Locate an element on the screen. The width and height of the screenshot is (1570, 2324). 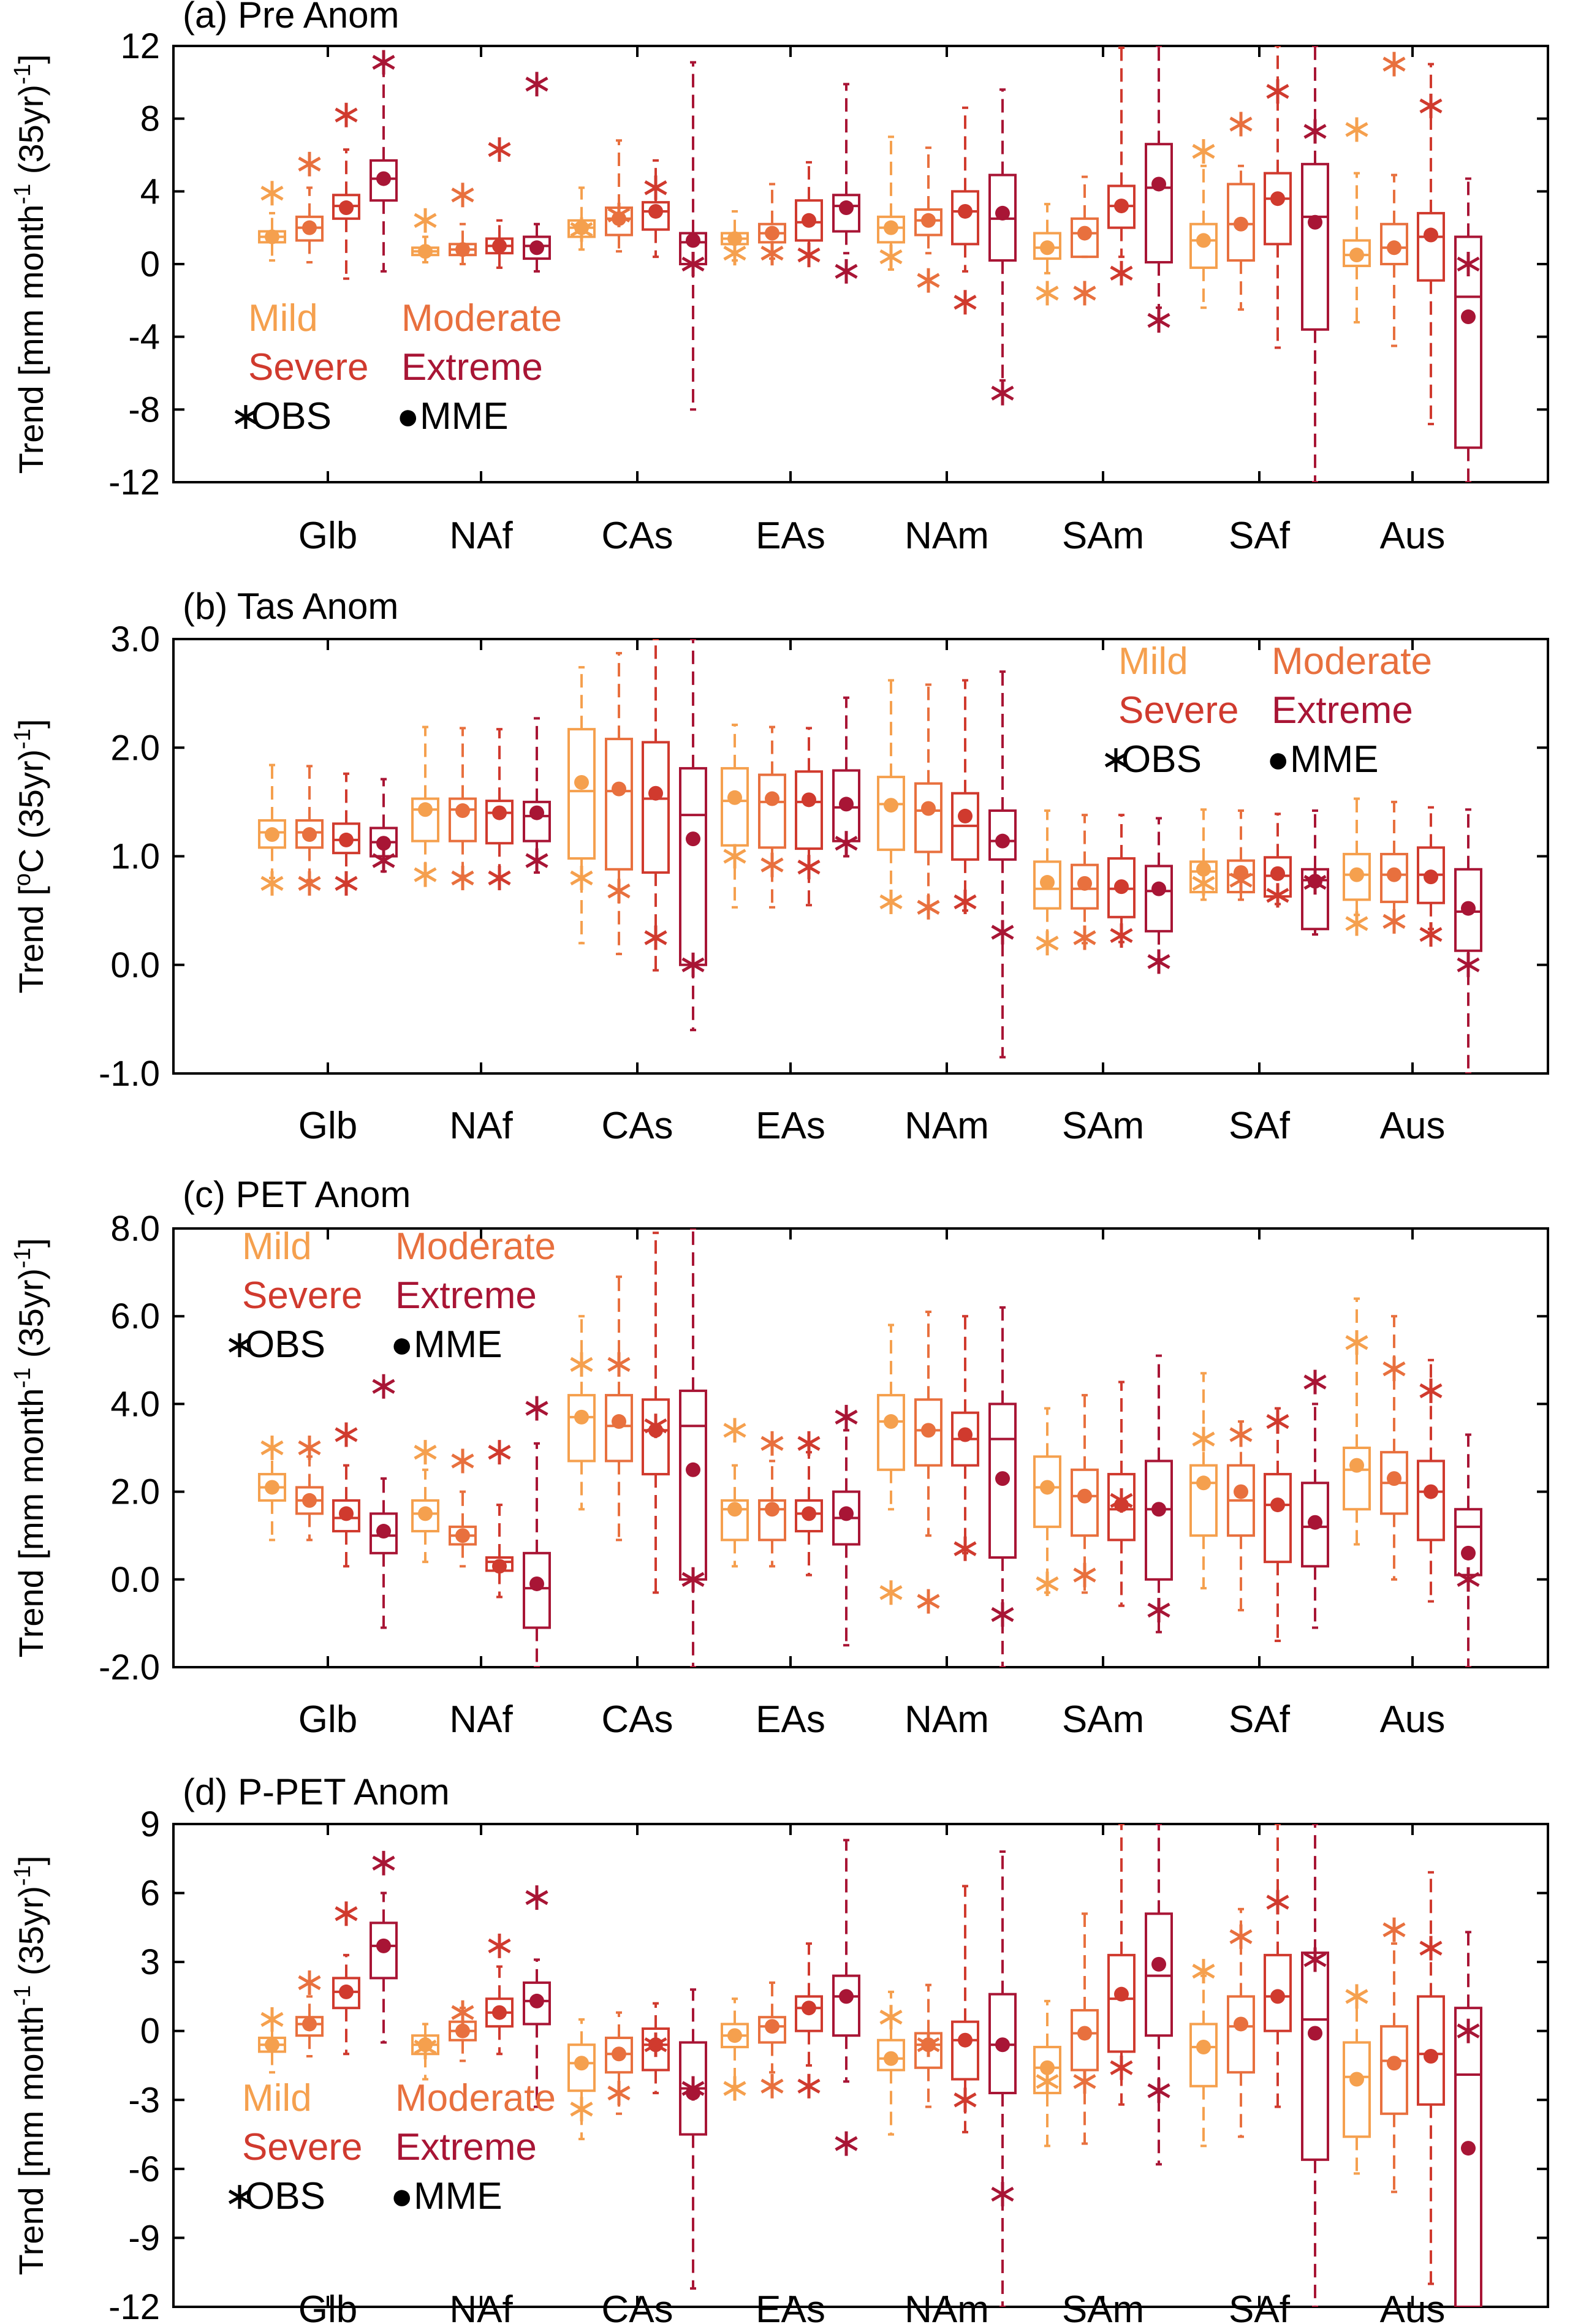
box-extreme-sam is located at coordinates (1159, 895).